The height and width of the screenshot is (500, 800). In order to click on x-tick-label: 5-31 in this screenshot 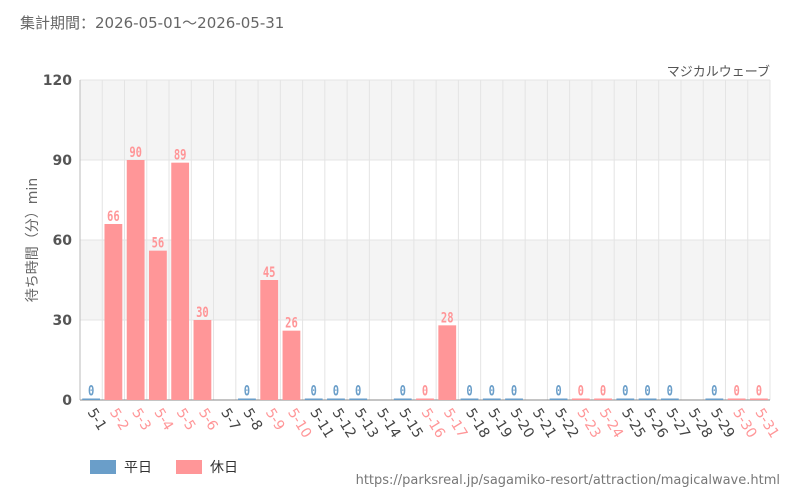, I will do `click(766, 423)`.